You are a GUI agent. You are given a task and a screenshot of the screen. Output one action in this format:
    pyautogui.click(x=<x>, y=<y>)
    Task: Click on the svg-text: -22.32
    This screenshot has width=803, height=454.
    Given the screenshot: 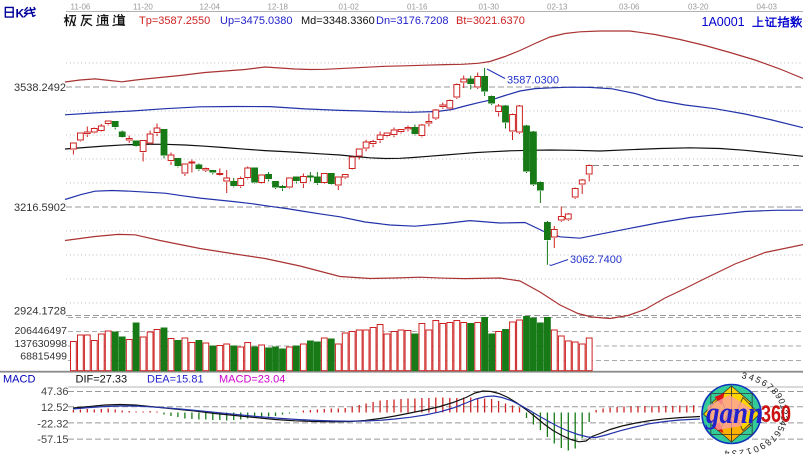 What is the action you would take?
    pyautogui.click(x=52, y=424)
    